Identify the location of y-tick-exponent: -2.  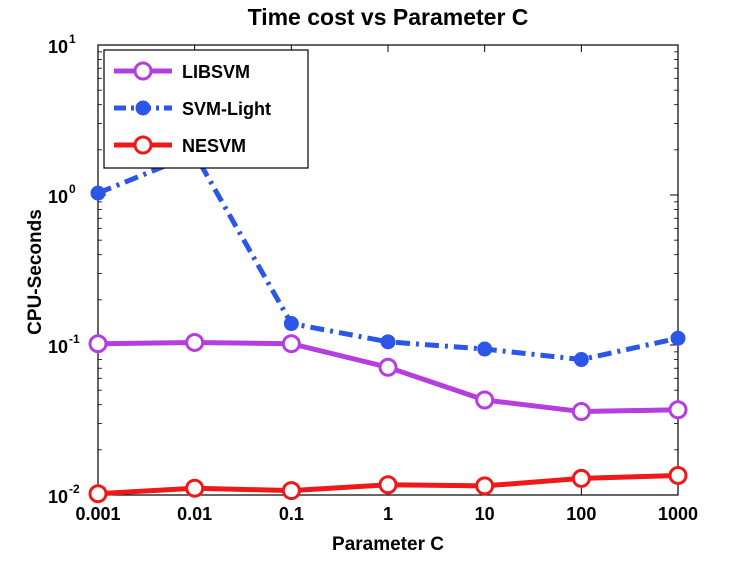
(74, 489).